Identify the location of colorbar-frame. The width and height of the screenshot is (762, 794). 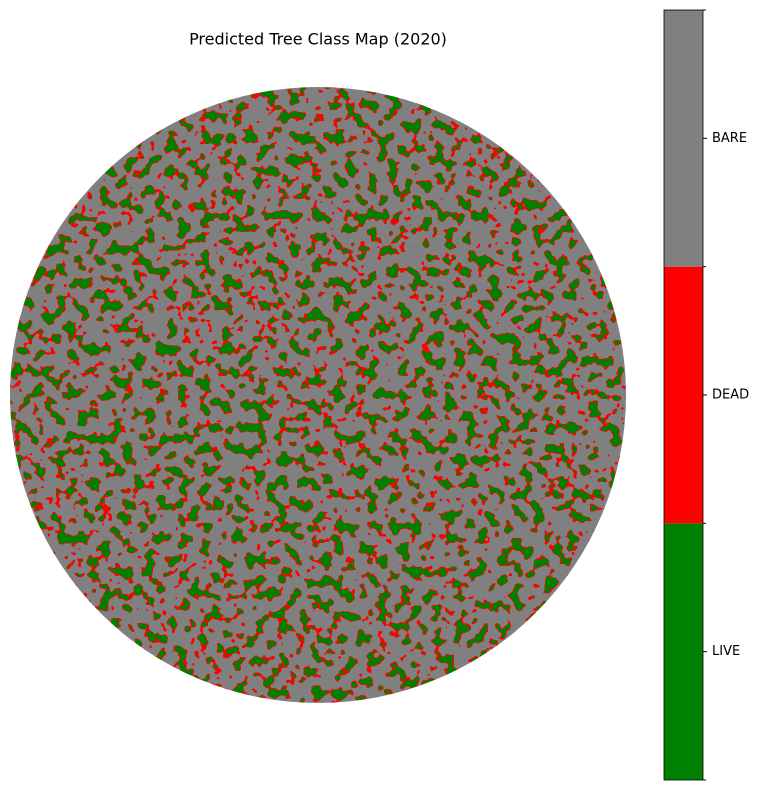
(683, 395).